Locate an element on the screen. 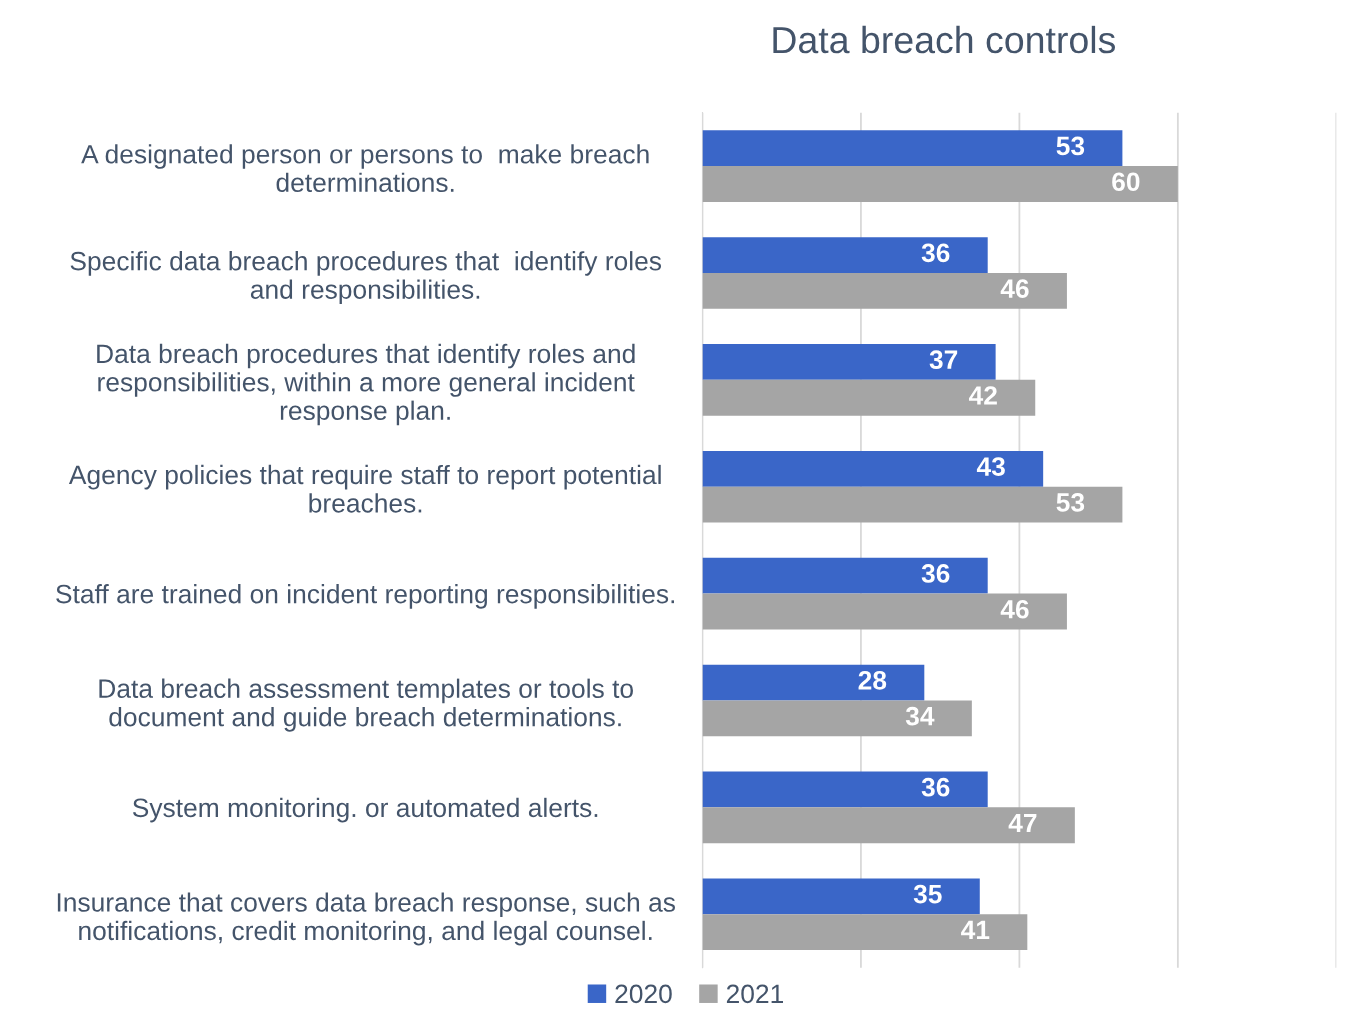  legend-label: 2021 is located at coordinates (754, 994).